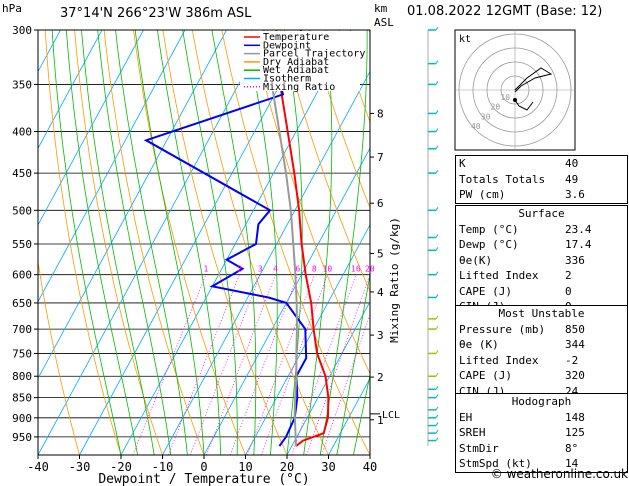 The height and width of the screenshot is (486, 629). I want to click on x-axis-label: Dewpoint / Temperature (°C), so click(203, 479).